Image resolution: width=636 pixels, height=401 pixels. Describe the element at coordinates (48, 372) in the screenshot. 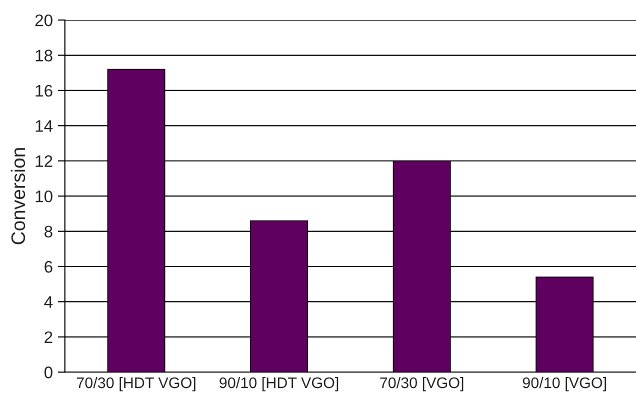

I see `y-tick-label: 0` at that location.